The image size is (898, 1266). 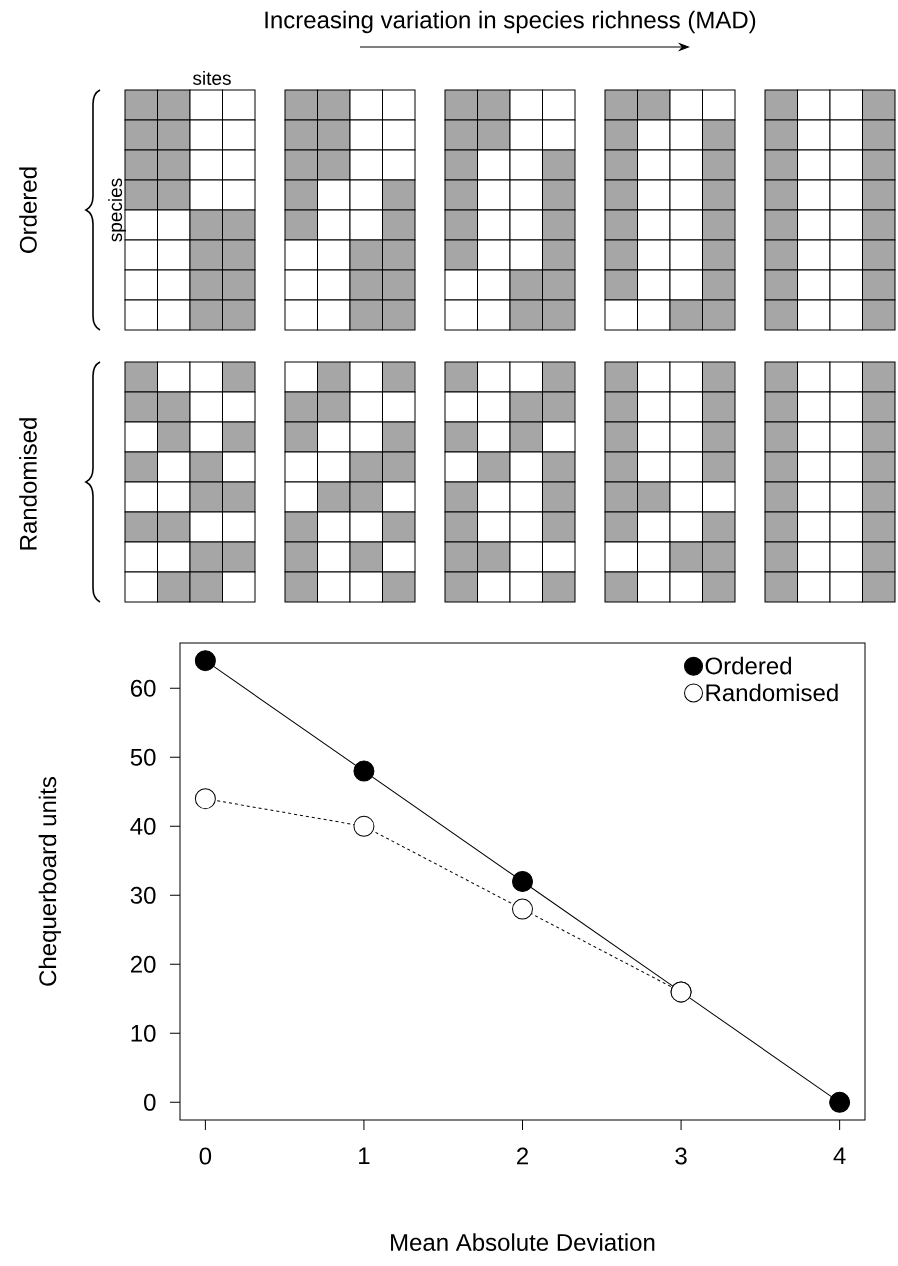 What do you see at coordinates (143, 895) in the screenshot?
I see `y-tick-label: 30` at bounding box center [143, 895].